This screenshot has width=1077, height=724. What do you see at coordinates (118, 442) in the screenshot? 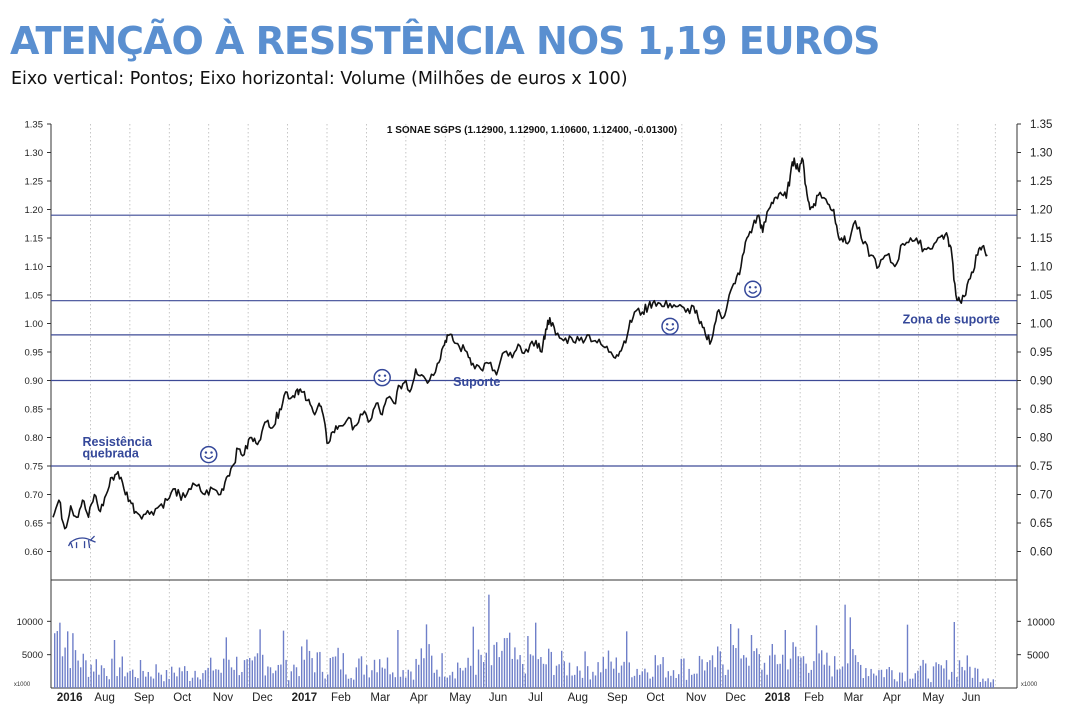
I see `annotation-label: Resistência` at bounding box center [118, 442].